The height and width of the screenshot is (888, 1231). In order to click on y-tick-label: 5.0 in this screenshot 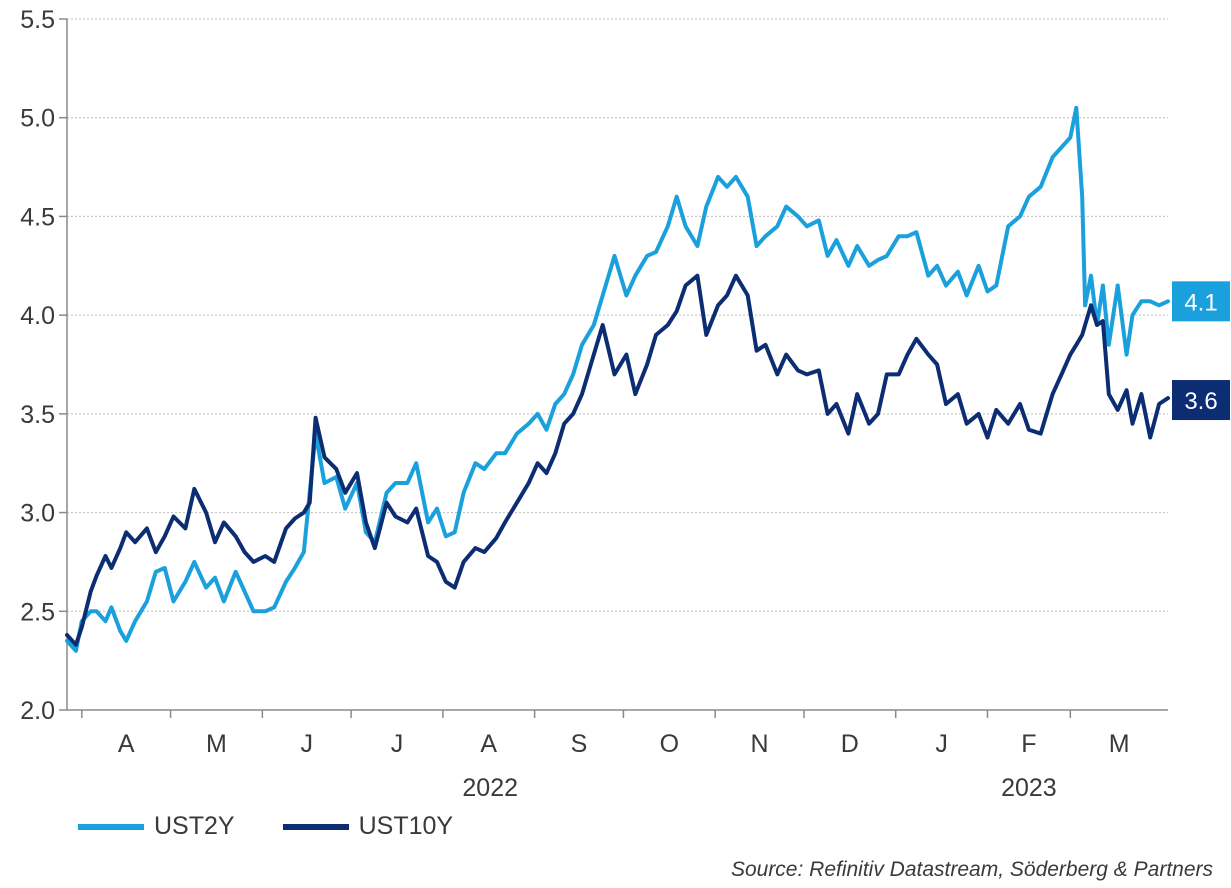, I will do `click(37, 119)`.